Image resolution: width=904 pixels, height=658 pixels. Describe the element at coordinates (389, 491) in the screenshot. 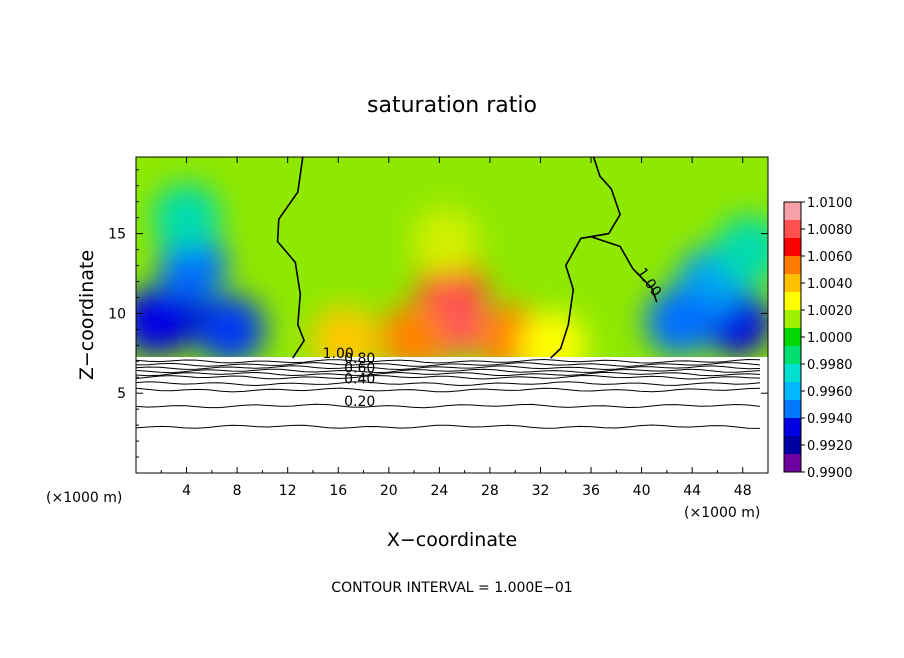

I see `x-tick-label-4: 20` at that location.